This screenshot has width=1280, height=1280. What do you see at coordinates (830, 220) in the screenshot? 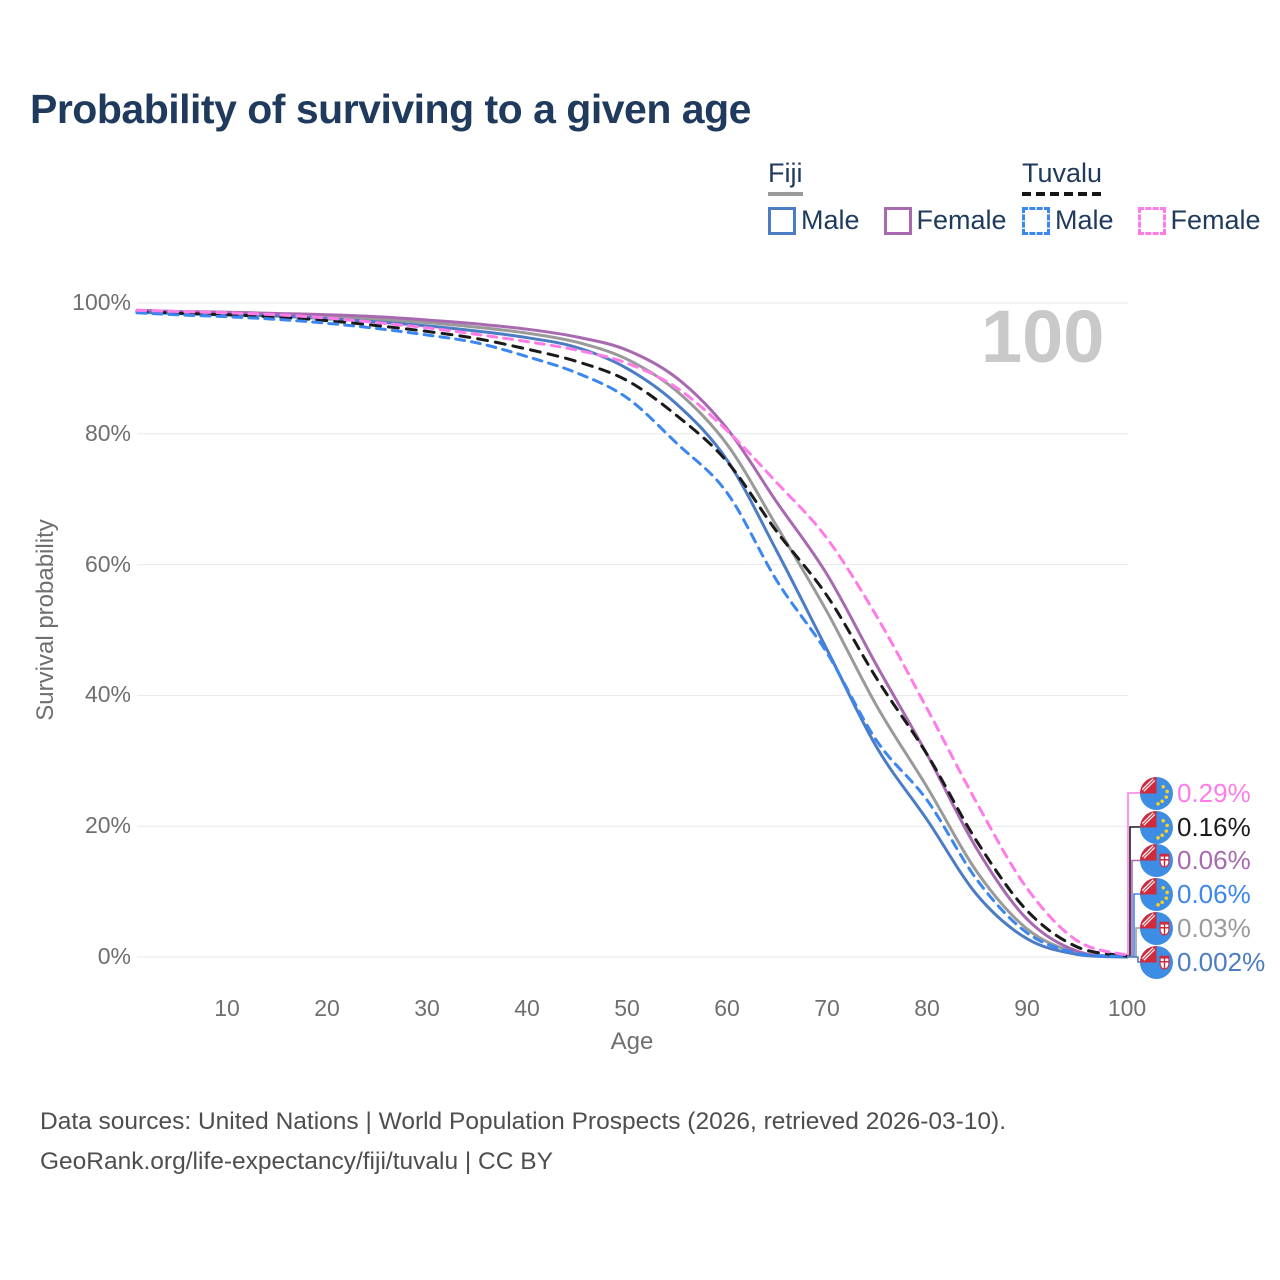
I see `legend-label-fiji-male: Male` at bounding box center [830, 220].